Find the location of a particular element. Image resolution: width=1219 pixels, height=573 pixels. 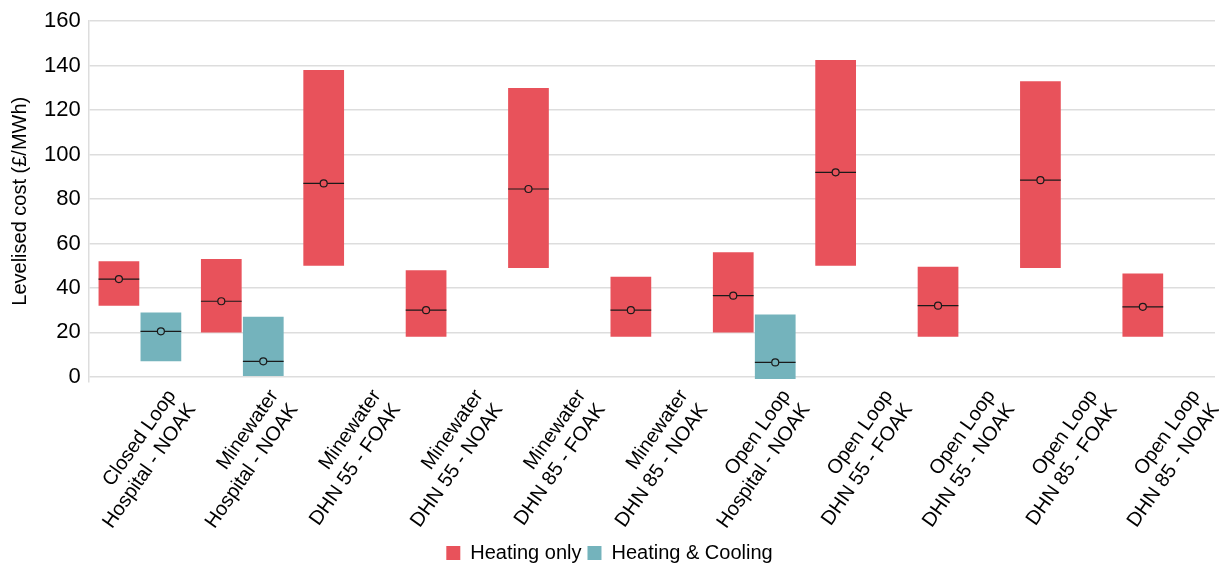

y-tick-label: 20 is located at coordinates (68, 331).